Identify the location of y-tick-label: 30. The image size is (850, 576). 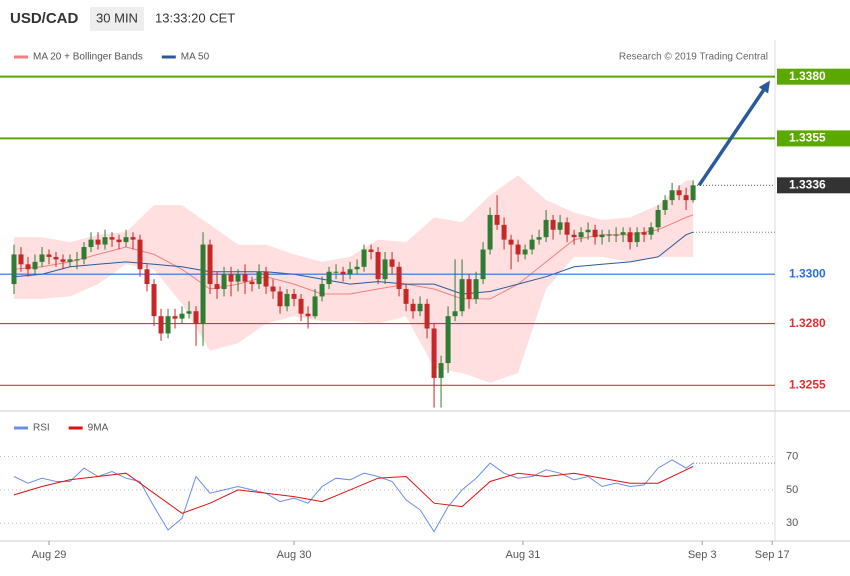
(792, 523).